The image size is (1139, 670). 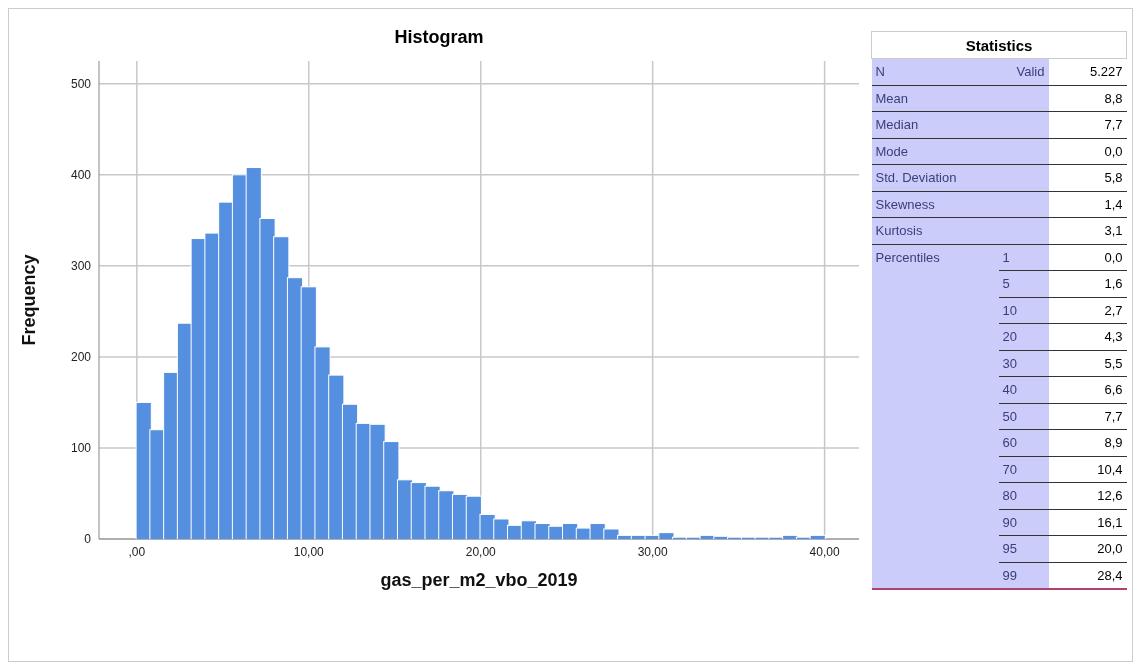 I want to click on text: 3,1, so click(x=1113, y=231).